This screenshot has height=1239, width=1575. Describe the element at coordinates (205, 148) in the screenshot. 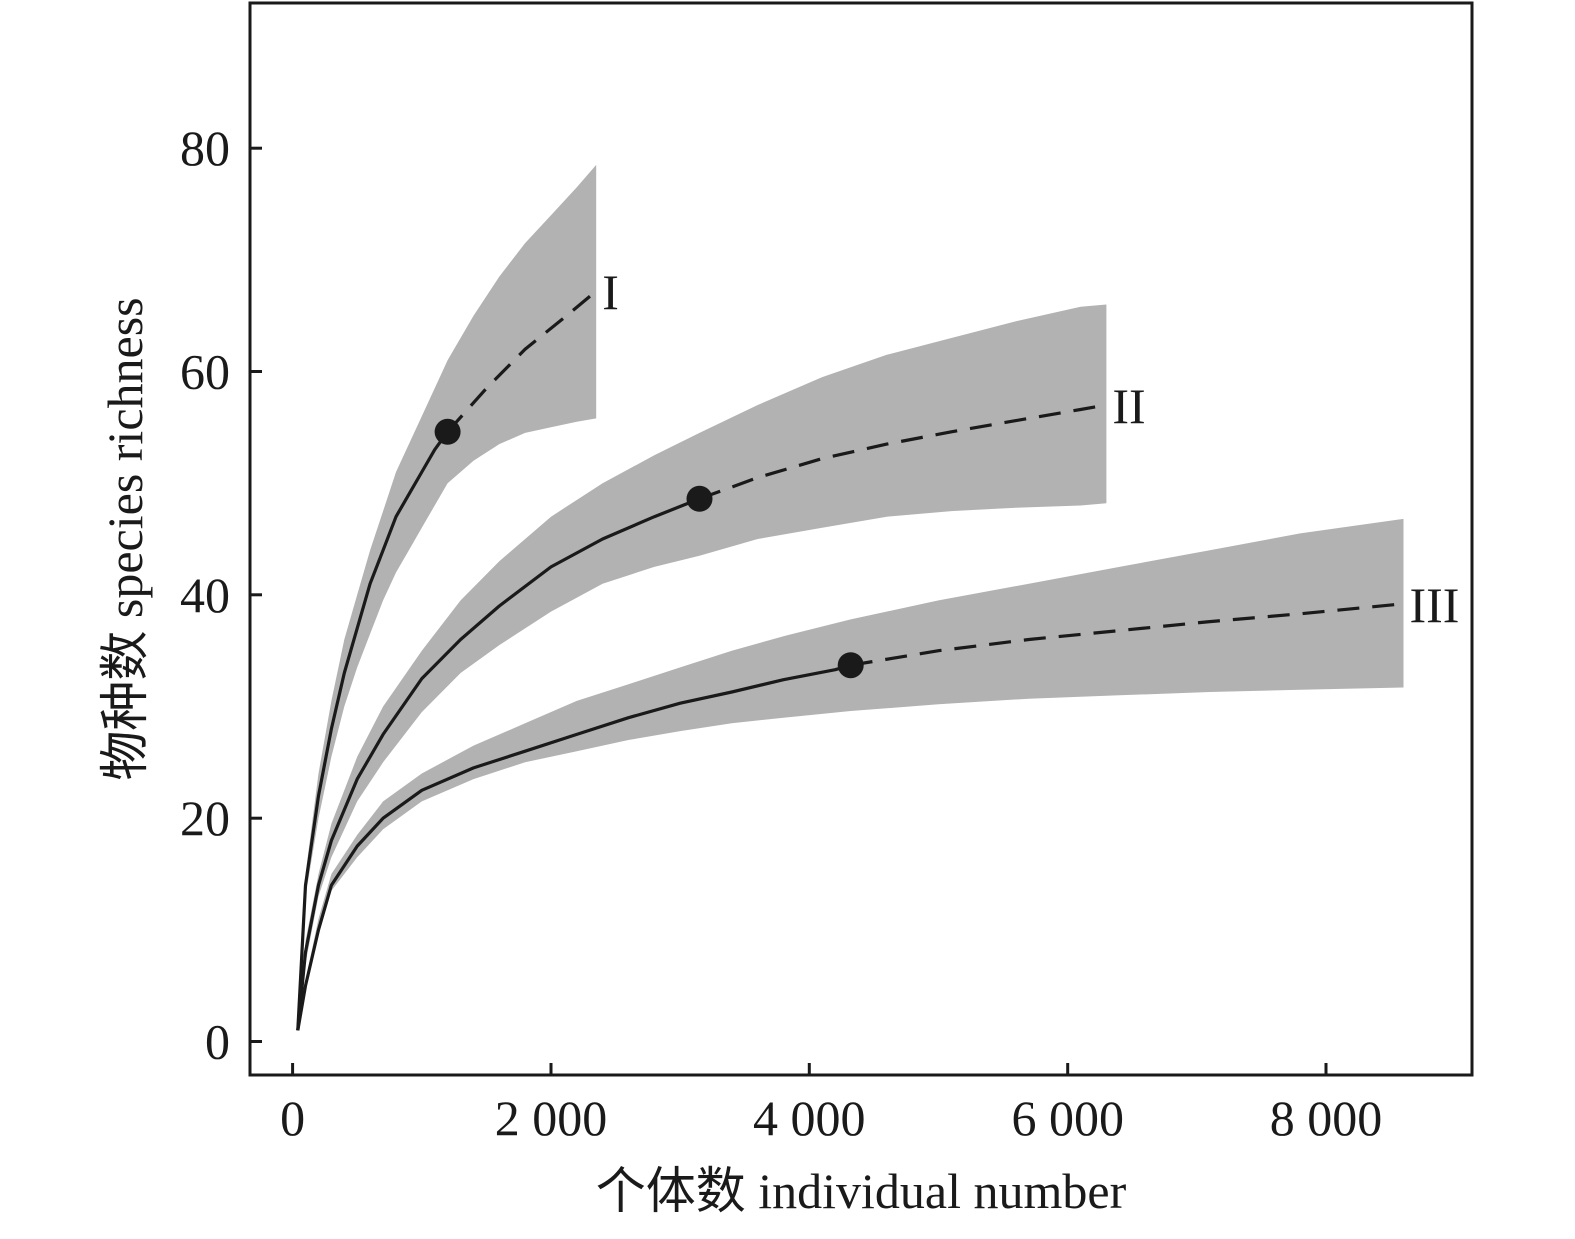

I see `y-tick-label: 80` at that location.